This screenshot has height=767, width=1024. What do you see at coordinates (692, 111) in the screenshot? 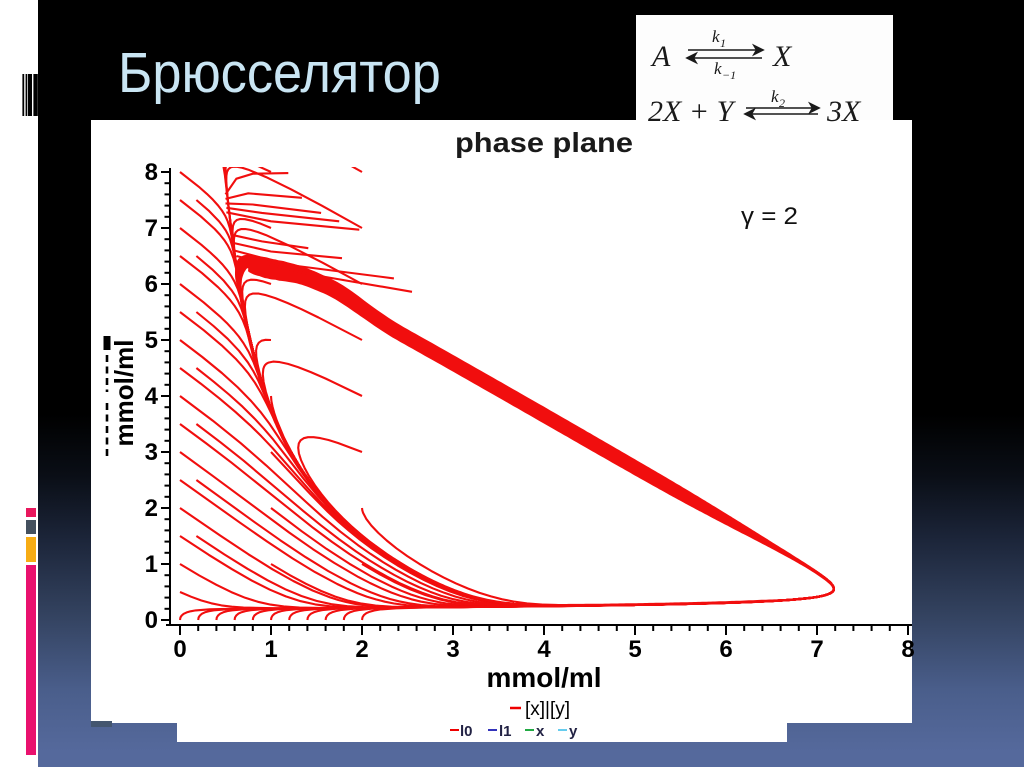
I see `svg-text: 2X + Y` at bounding box center [692, 111].